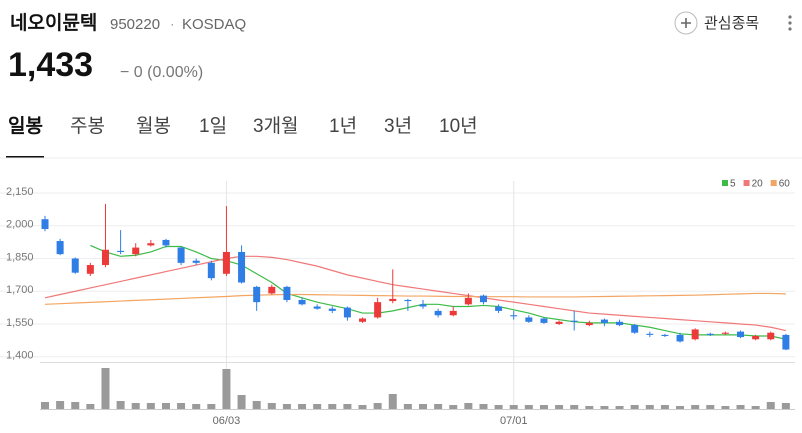 This screenshot has height=433, width=802. What do you see at coordinates (686, 23) in the screenshot?
I see `plus-icon` at bounding box center [686, 23].